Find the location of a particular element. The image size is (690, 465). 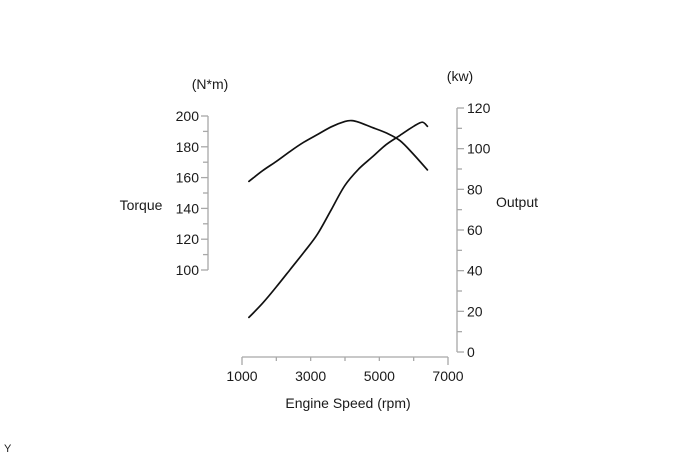

right-axis-tick-label: 120 is located at coordinates (479, 108).